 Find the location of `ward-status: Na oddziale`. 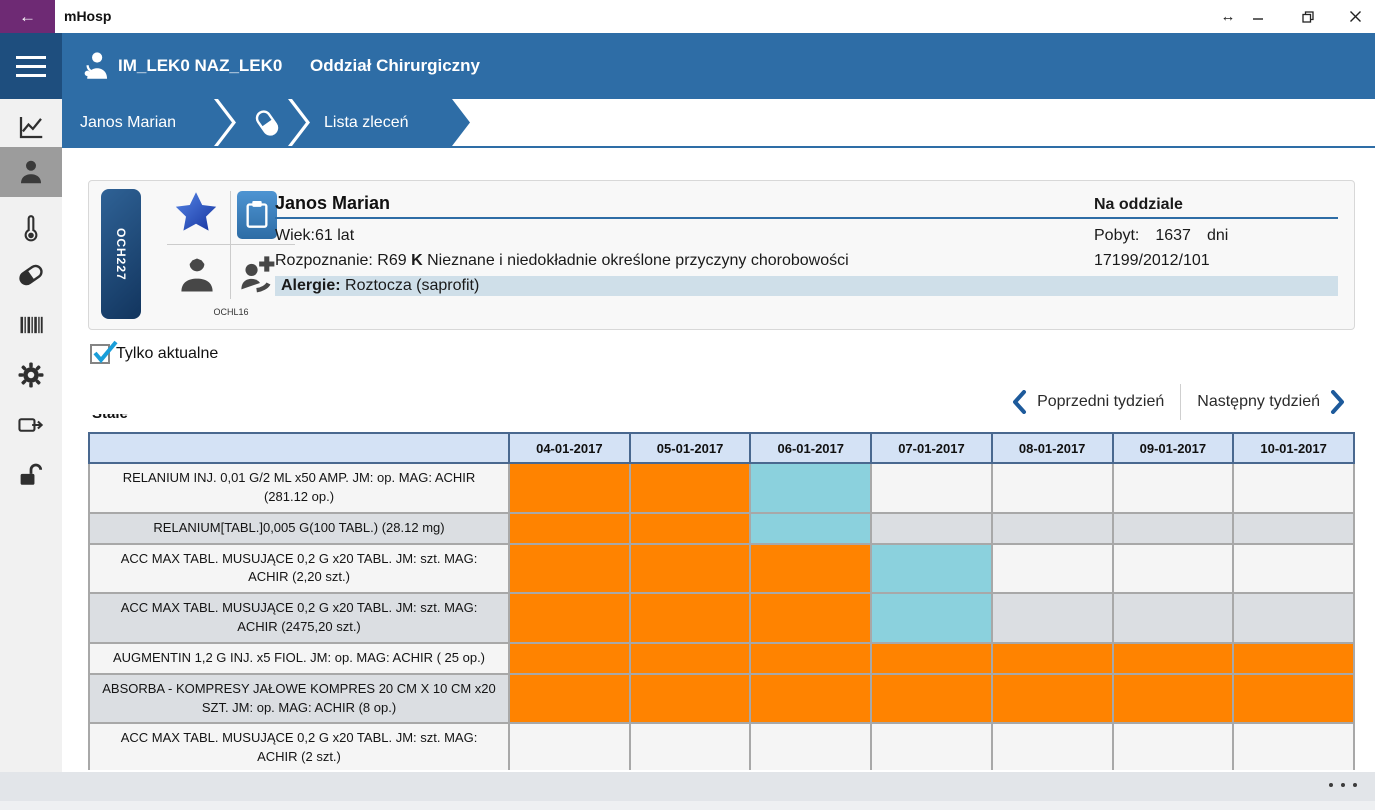

ward-status: Na oddziale is located at coordinates (1138, 204).